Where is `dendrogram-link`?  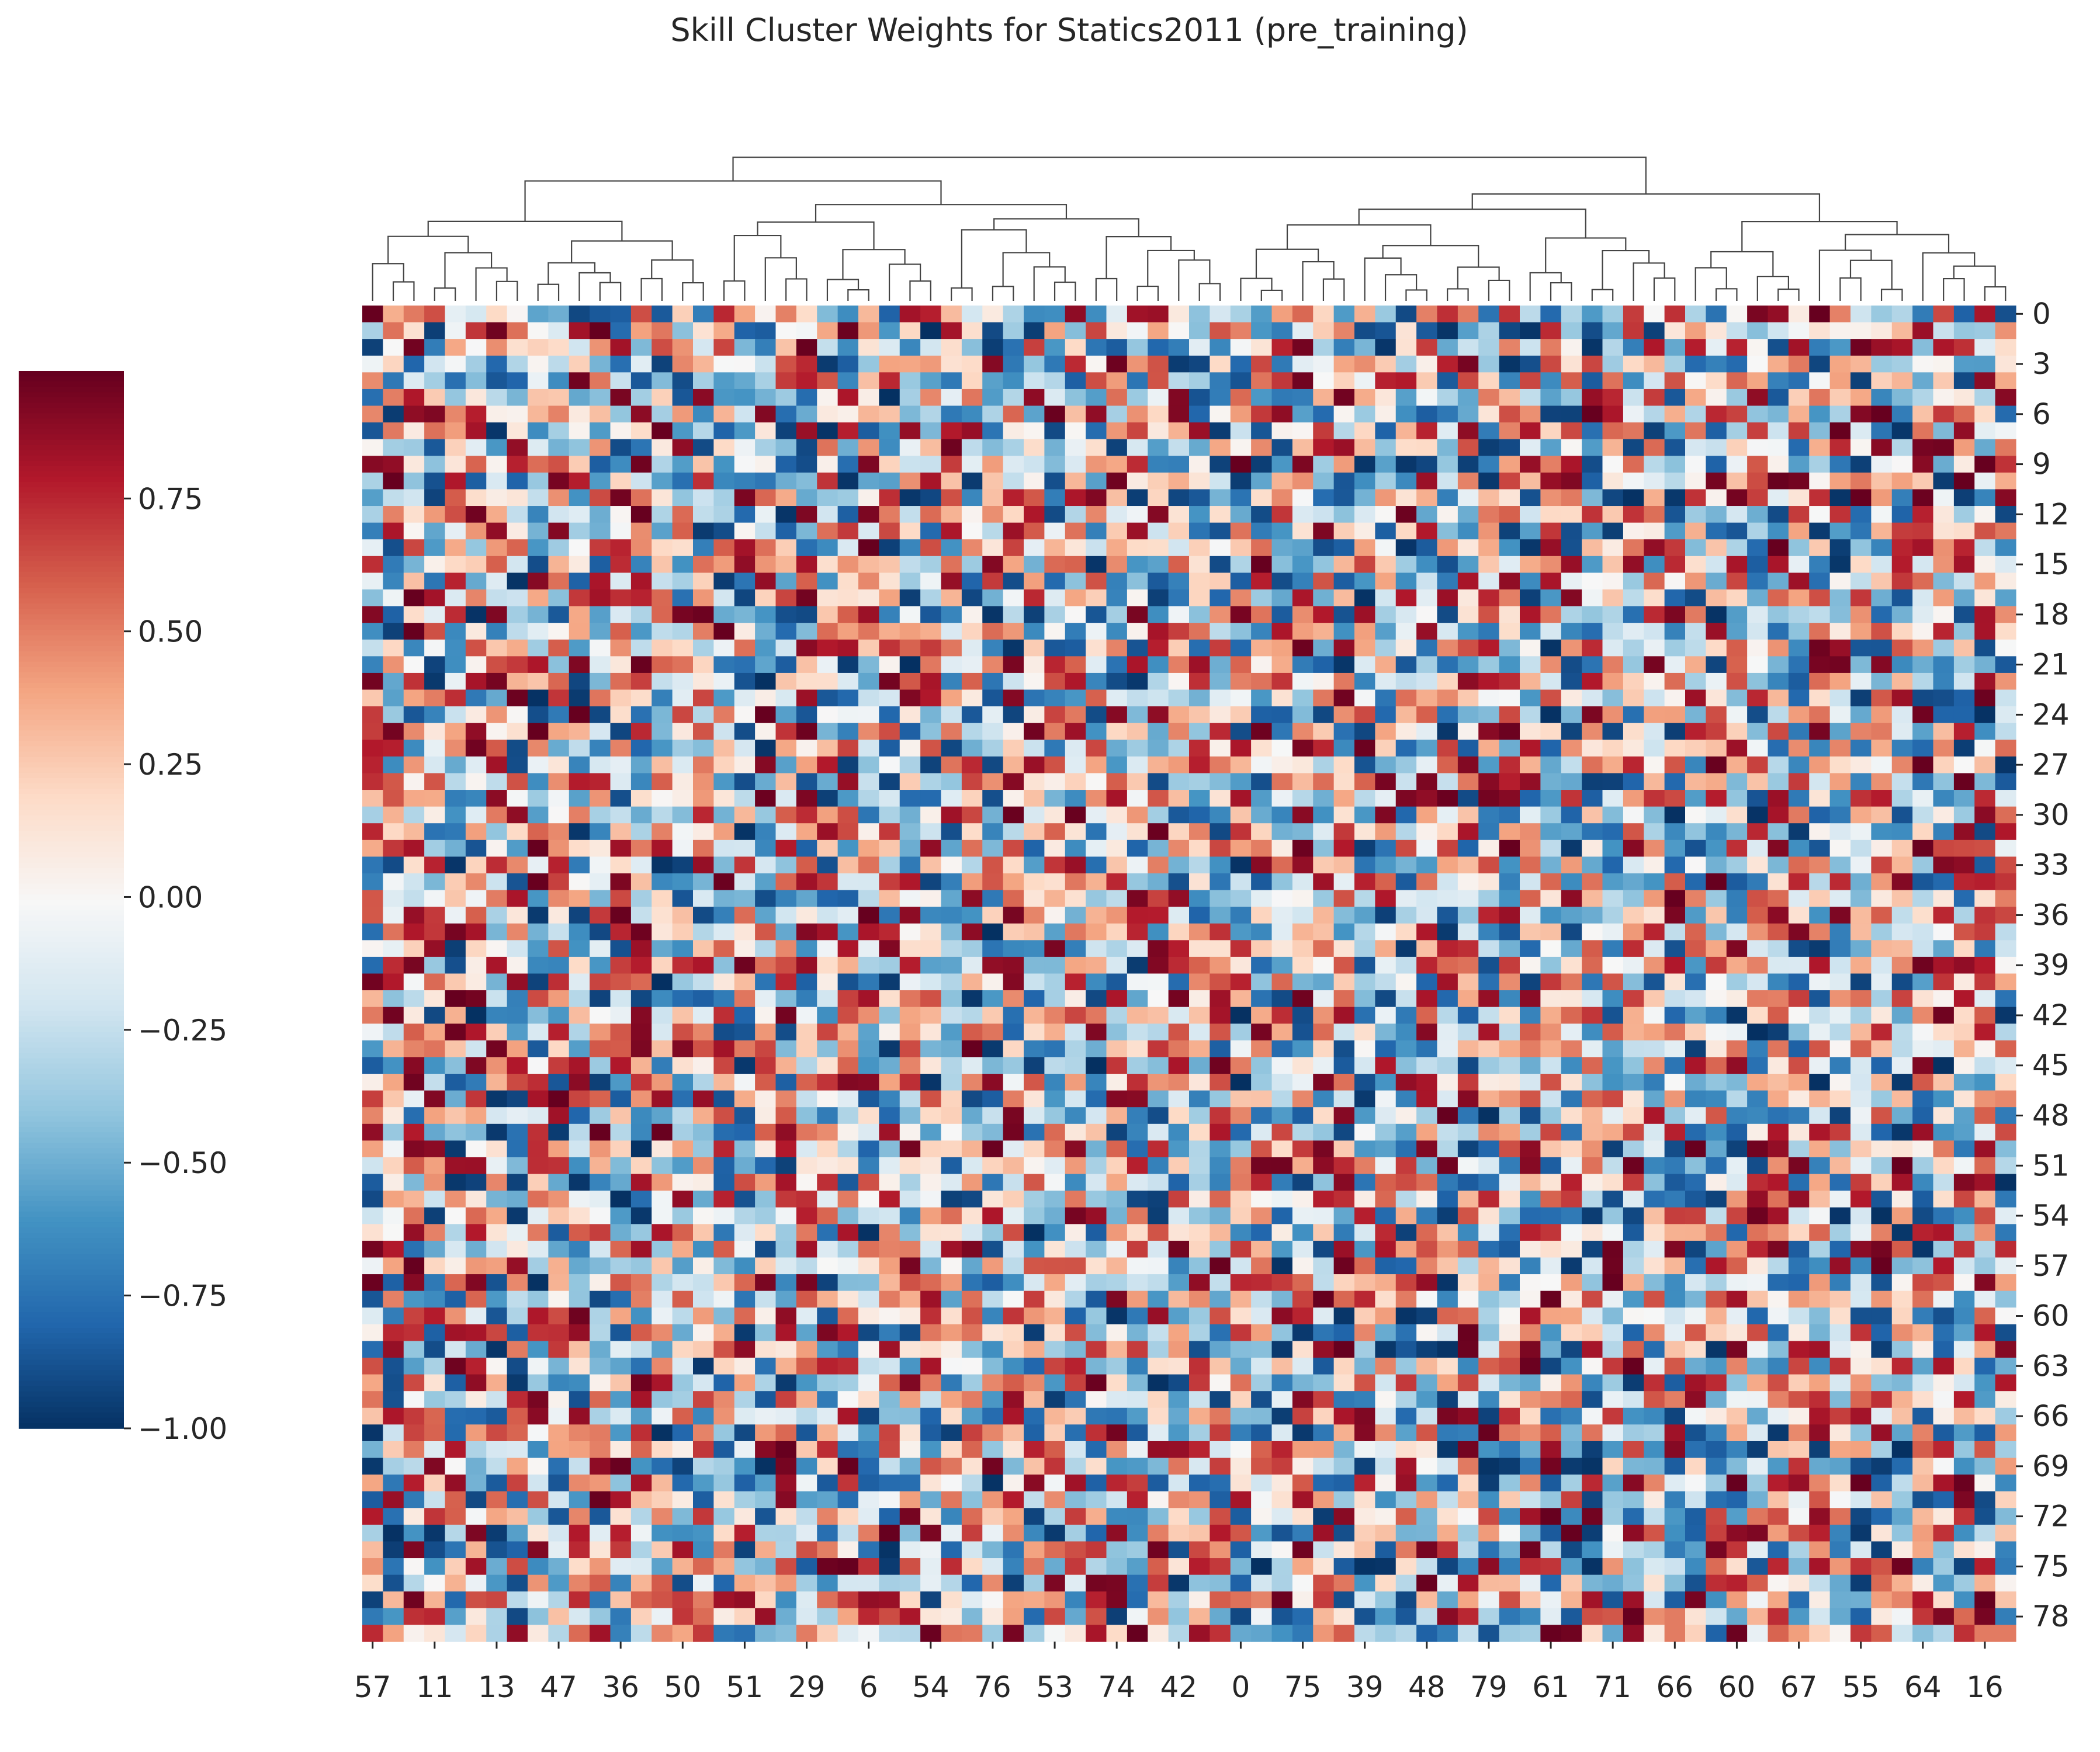 dendrogram-link is located at coordinates (1333, 289).